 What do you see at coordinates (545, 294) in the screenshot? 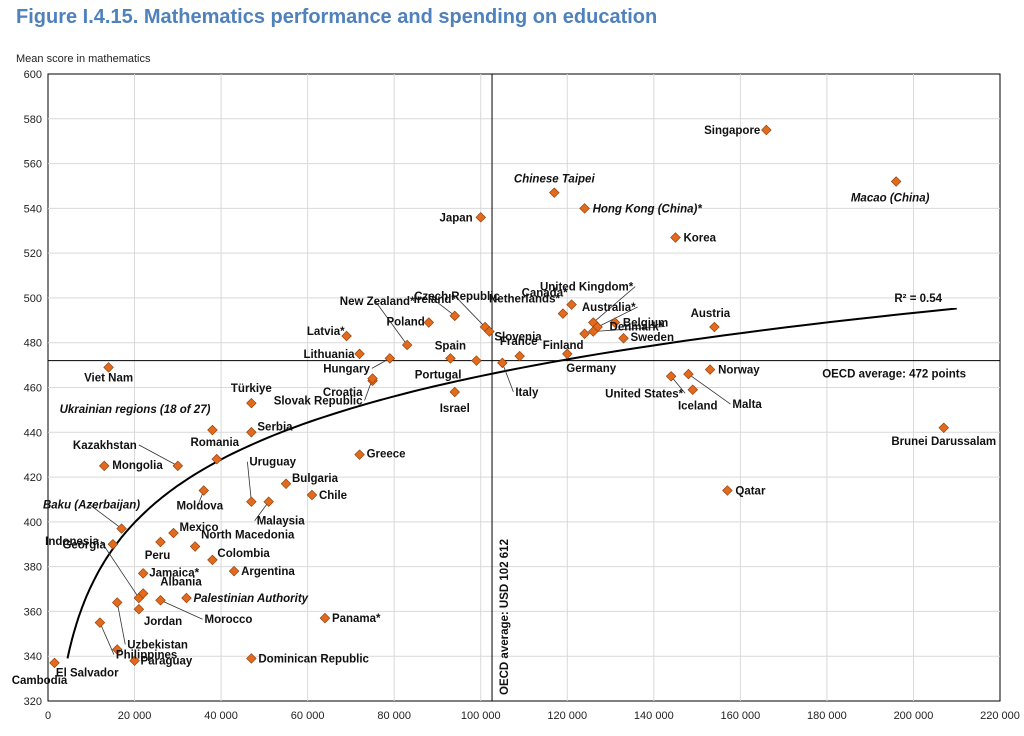
I see `point-label: Canada*` at bounding box center [545, 294].